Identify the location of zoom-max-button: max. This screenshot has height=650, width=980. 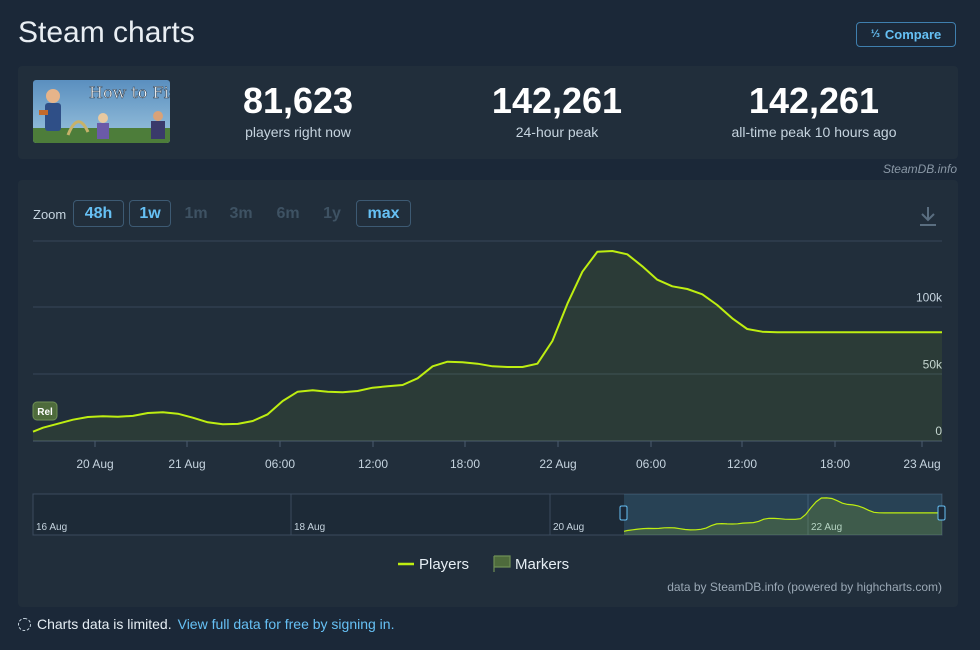
(383, 213).